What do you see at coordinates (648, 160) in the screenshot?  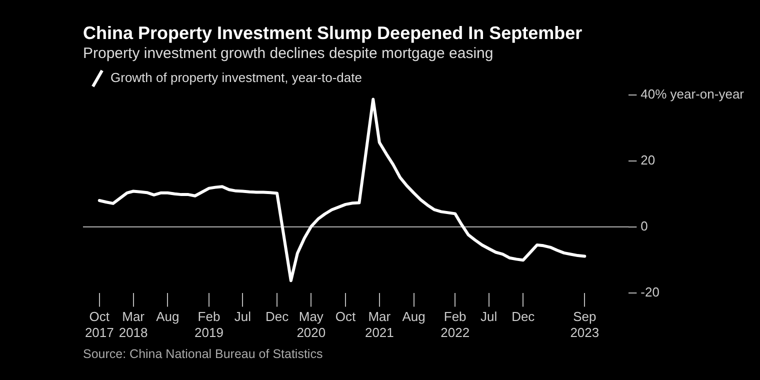 I see `y-tick-label: 20` at bounding box center [648, 160].